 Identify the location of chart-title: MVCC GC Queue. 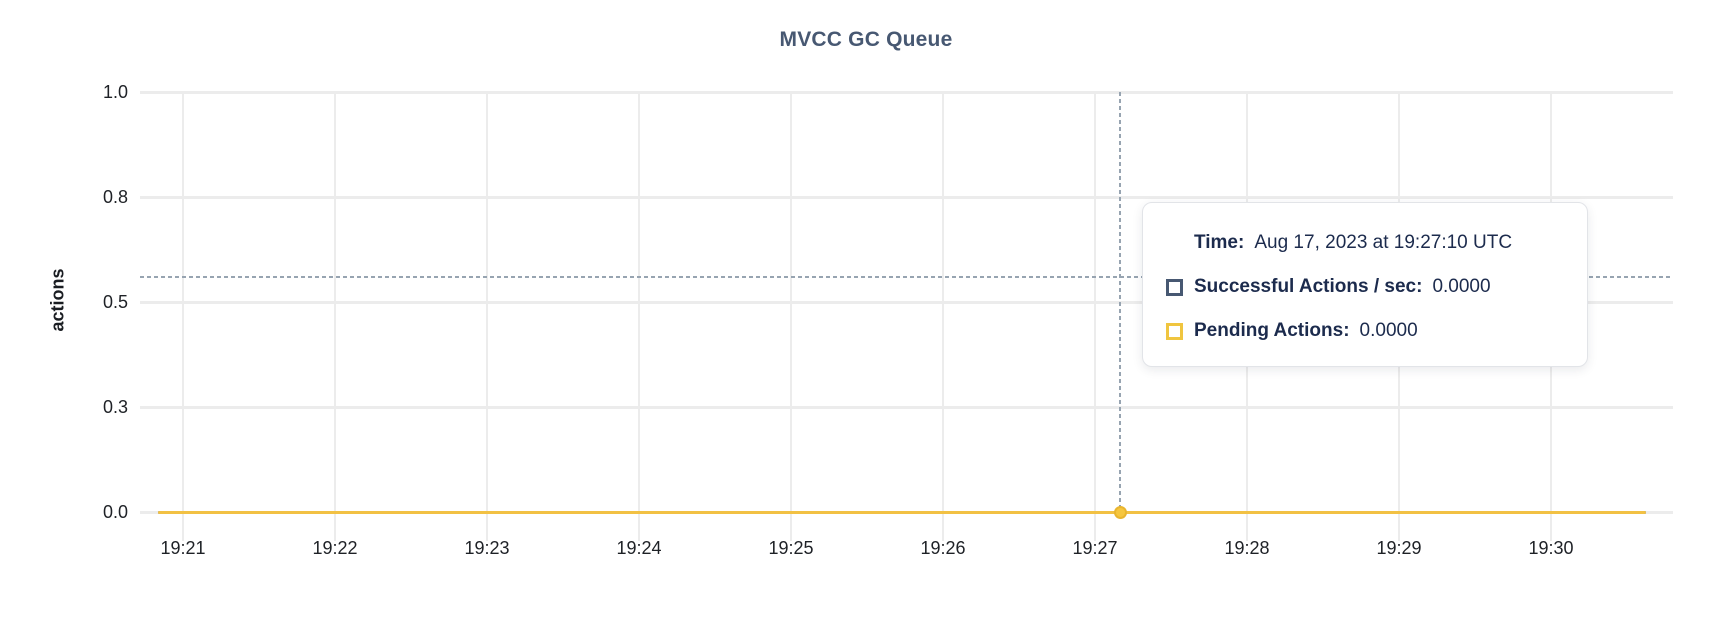
(866, 39).